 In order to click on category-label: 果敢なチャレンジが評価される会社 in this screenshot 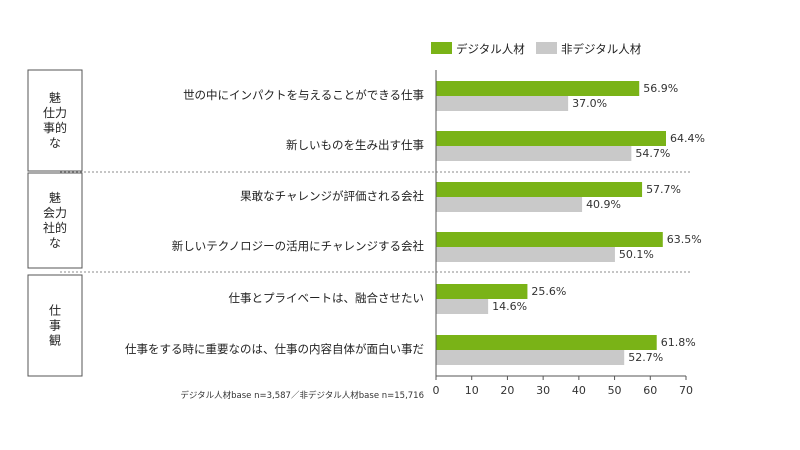, I will do `click(332, 196)`.